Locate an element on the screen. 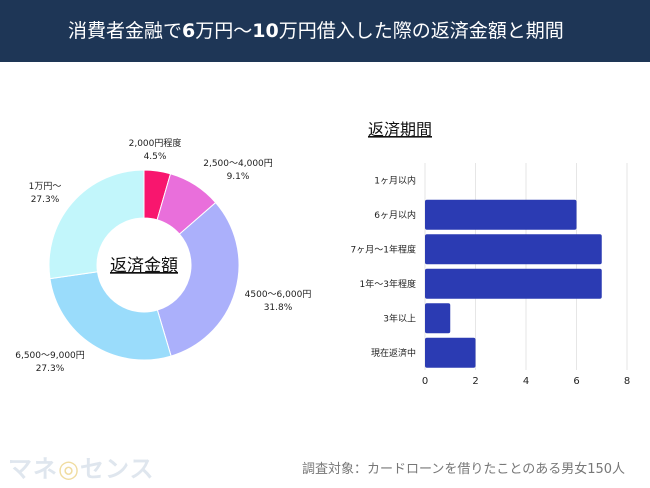 Image resolution: width=650 pixels, height=488 pixels. title-part: 10 is located at coordinates (265, 31).